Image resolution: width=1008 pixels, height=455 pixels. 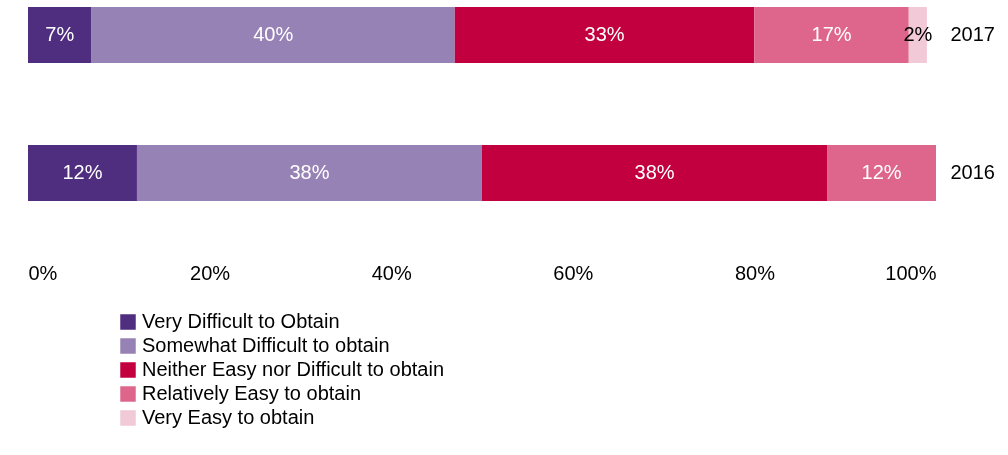 I want to click on legend-label: Relatively Easy to obtain, so click(x=252, y=393).